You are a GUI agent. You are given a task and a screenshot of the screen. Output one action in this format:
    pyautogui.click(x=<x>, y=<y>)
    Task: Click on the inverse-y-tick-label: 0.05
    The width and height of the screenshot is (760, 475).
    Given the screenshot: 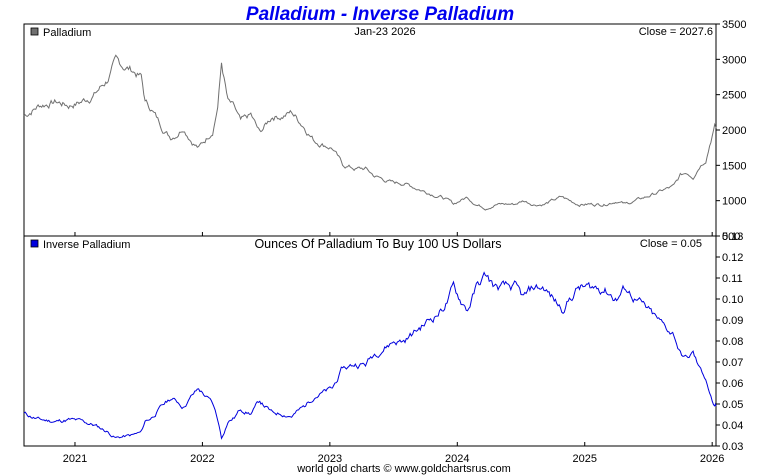 What is the action you would take?
    pyautogui.click(x=732, y=405)
    